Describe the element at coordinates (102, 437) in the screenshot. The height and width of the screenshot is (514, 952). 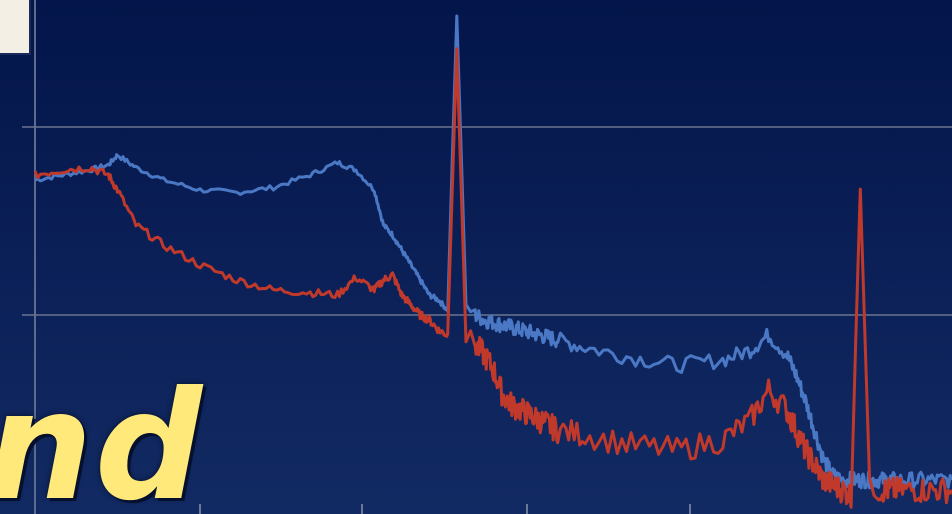
I see `overlay-text: nd` at that location.